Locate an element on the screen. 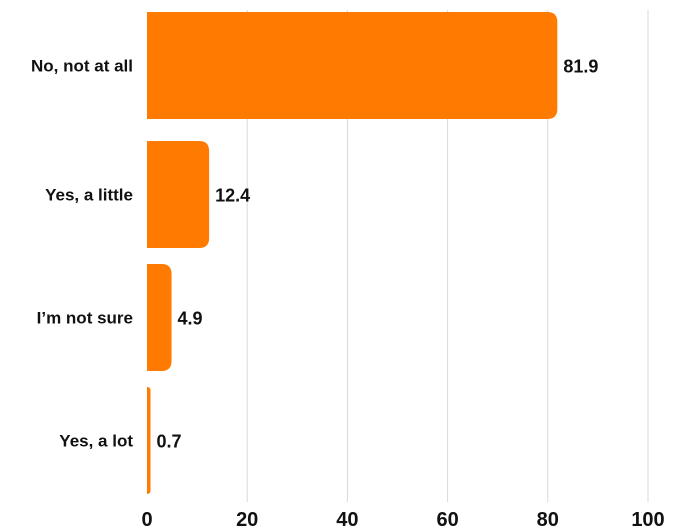 The width and height of the screenshot is (681, 529). x-tick-label-80: 80 is located at coordinates (548, 519).